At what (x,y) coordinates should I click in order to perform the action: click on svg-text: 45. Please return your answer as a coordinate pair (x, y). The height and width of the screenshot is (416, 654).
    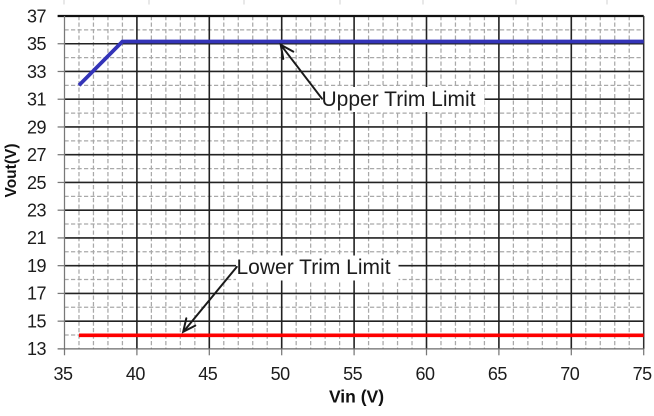
    Looking at the image, I should click on (208, 374).